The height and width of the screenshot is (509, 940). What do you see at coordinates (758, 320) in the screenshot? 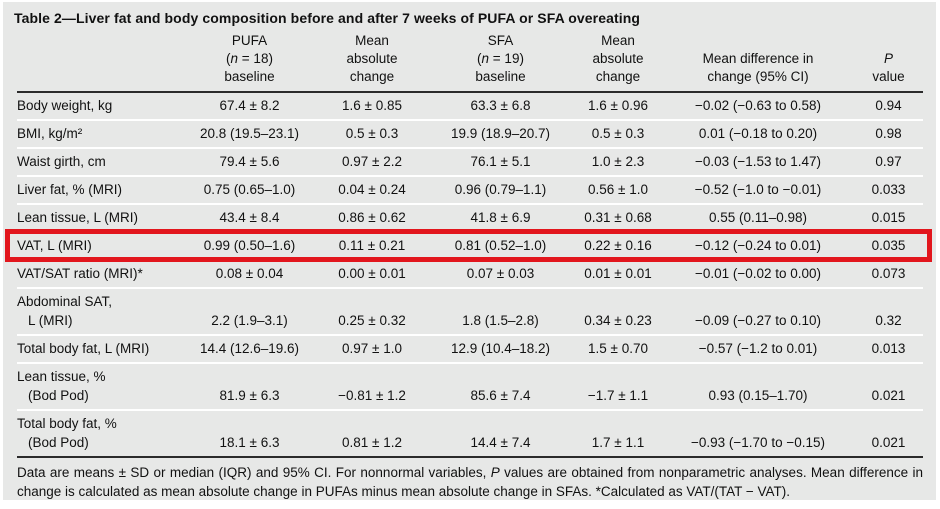
I see `cell-mean-difference: −0.09 (−0.27 to 0.10)` at bounding box center [758, 320].